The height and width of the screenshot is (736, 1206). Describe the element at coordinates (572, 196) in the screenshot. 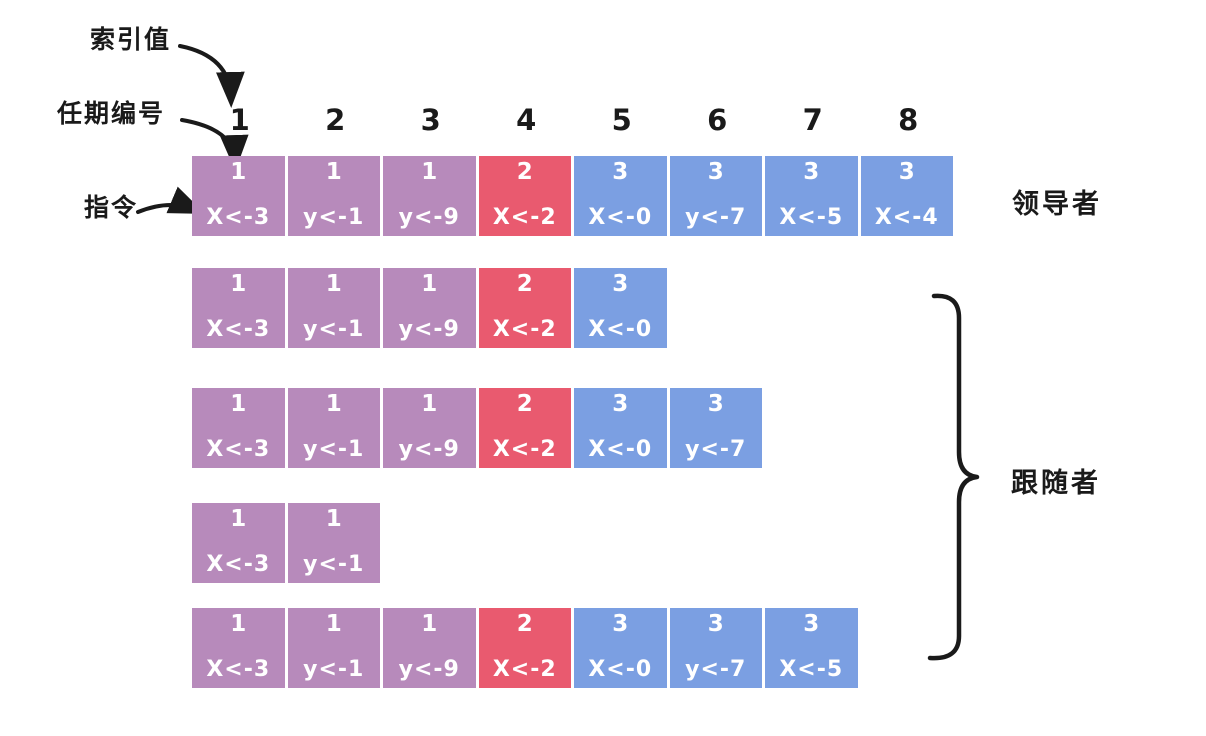

I see `leader-log-row: 1 X<-3 1 y<-1 1 y<-9 2 X<-2 3 X<-0 3 y<-7 3 X<-5 3 X<-4` at that location.